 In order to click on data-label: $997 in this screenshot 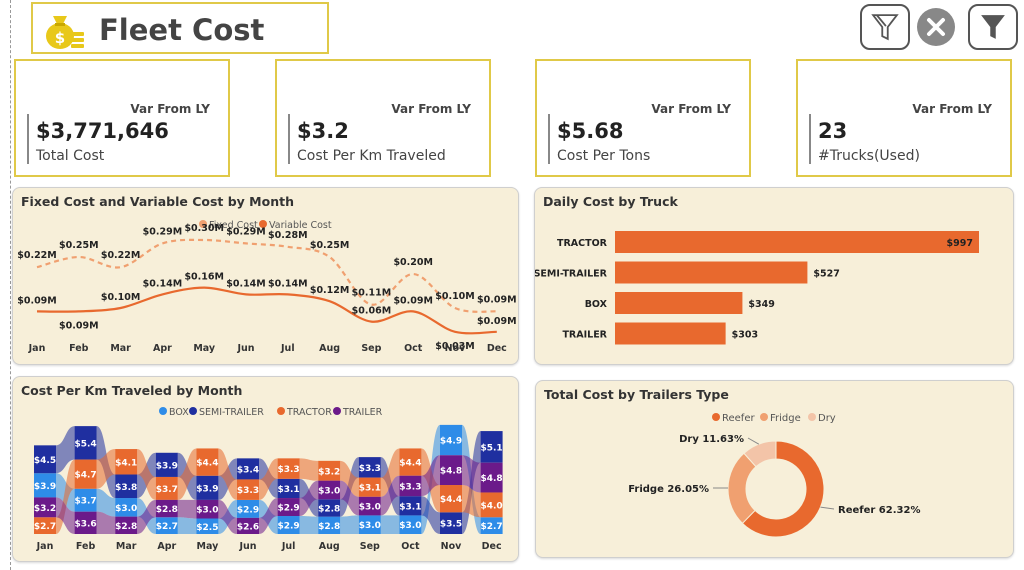, I will do `click(960, 243)`.